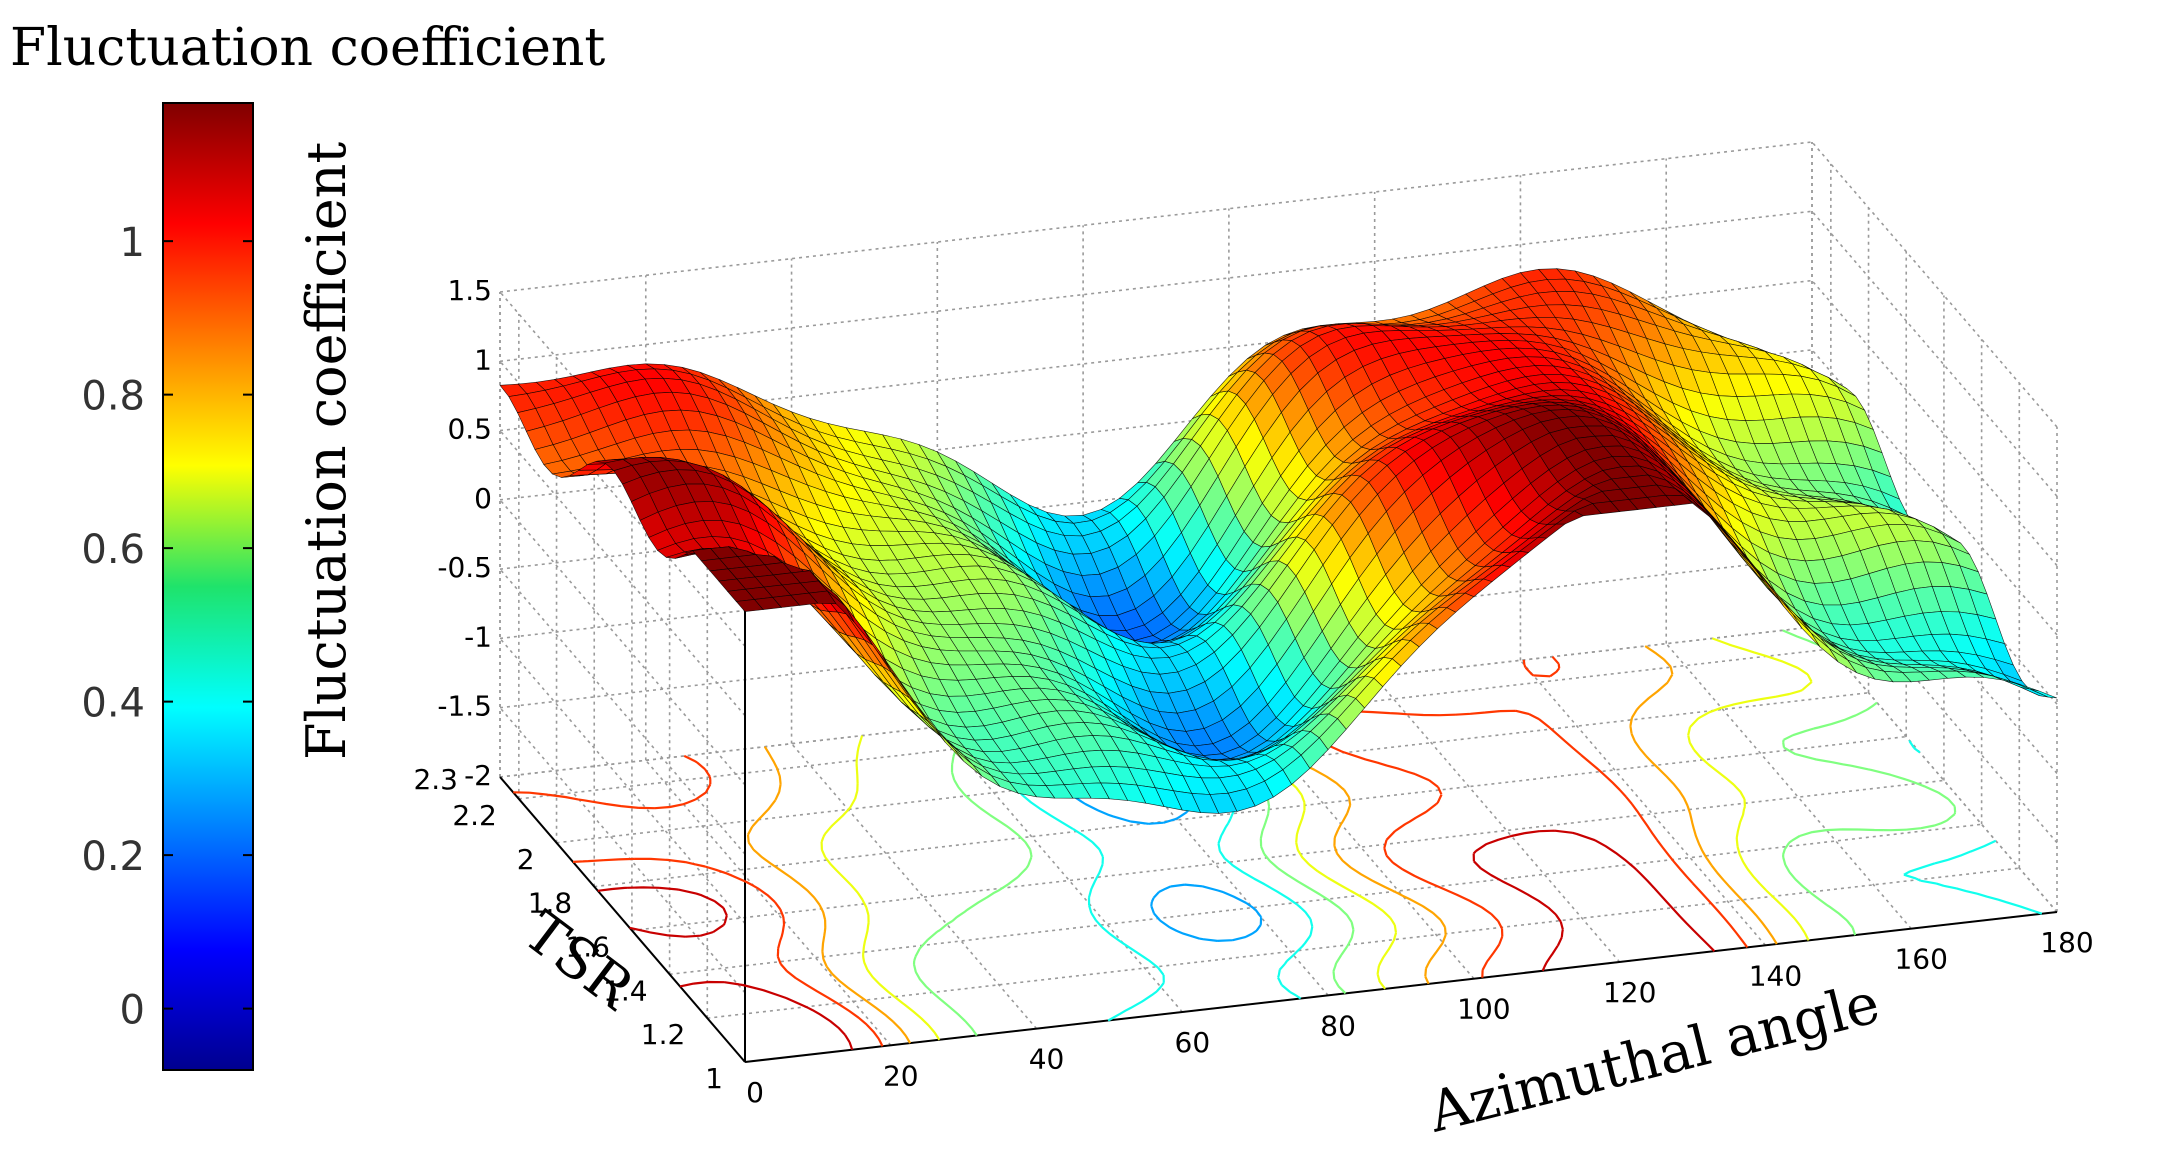 This screenshot has height=1159, width=2164. Describe the element at coordinates (587, 946) in the screenshot. I see `y-tick-label: 1.6` at that location.